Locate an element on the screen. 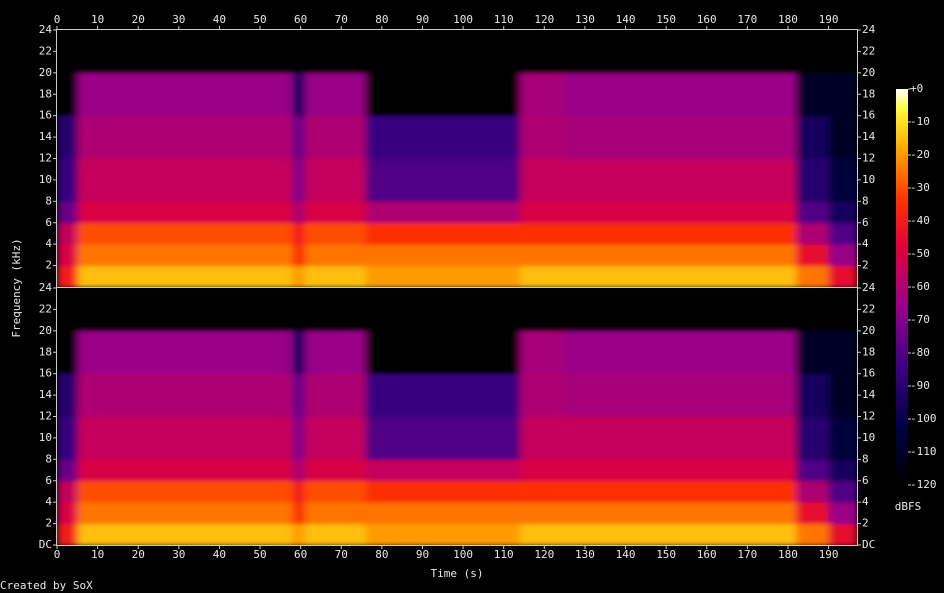 Image resolution: width=944 pixels, height=593 pixels. x-tick-label: 60 is located at coordinates (300, 19).